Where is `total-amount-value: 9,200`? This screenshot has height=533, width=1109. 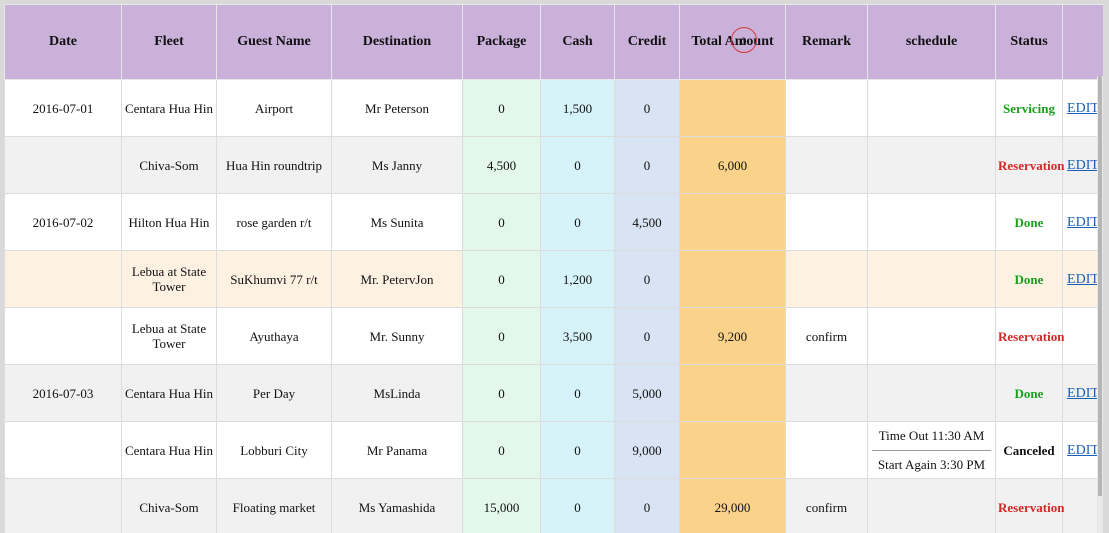 total-amount-value: 9,200 is located at coordinates (732, 336).